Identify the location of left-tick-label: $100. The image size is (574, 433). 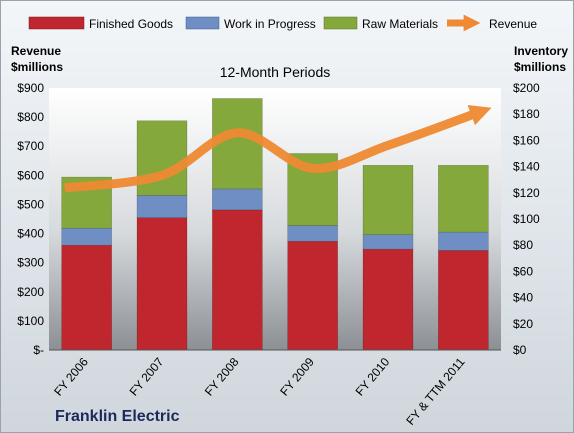
(30, 321).